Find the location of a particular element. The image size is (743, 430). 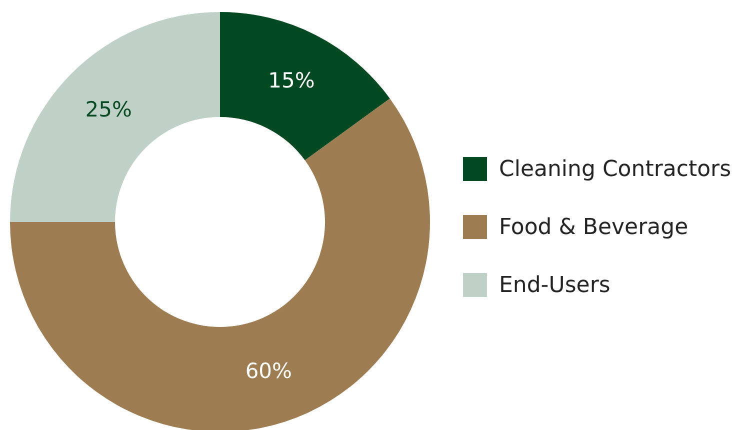

legend-label: End-Users is located at coordinates (554, 285).